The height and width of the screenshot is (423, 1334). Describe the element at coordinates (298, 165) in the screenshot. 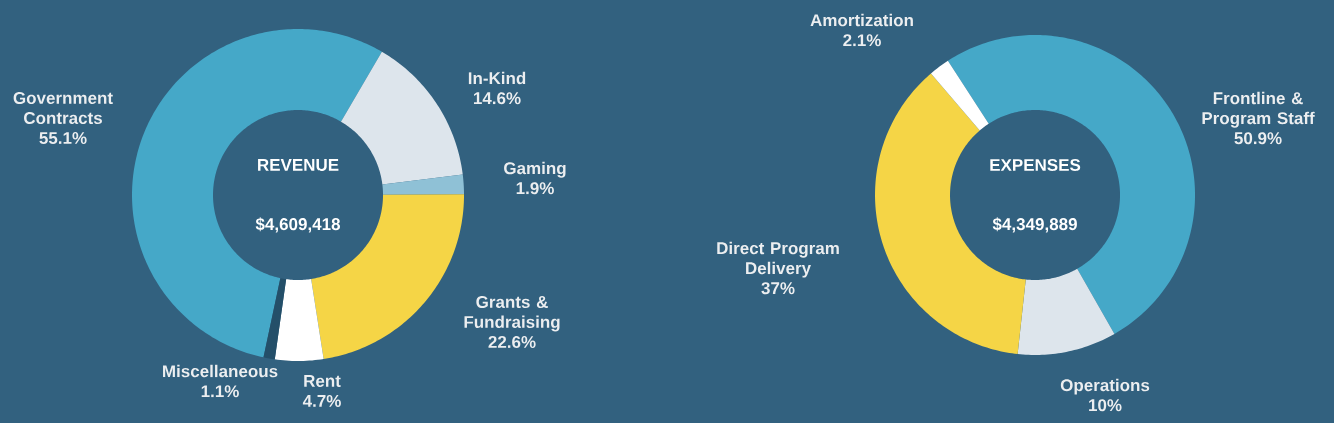

I see `text: REVENUE` at that location.